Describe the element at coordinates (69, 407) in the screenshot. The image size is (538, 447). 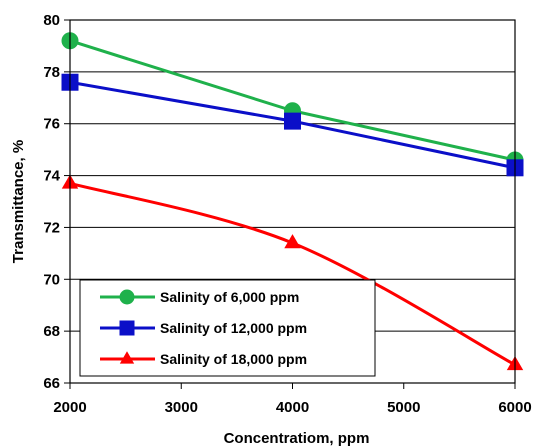
I see `x-tick-label-2000: 2000` at that location.